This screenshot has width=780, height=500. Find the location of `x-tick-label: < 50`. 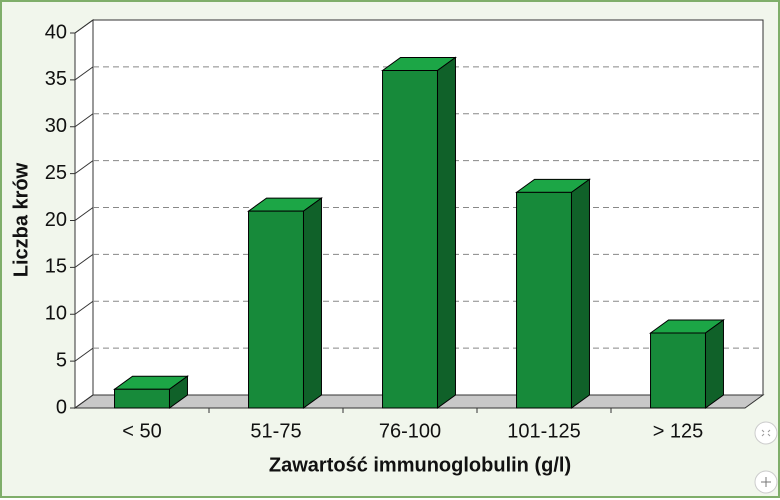

x-tick-label: < 50 is located at coordinates (141, 431).